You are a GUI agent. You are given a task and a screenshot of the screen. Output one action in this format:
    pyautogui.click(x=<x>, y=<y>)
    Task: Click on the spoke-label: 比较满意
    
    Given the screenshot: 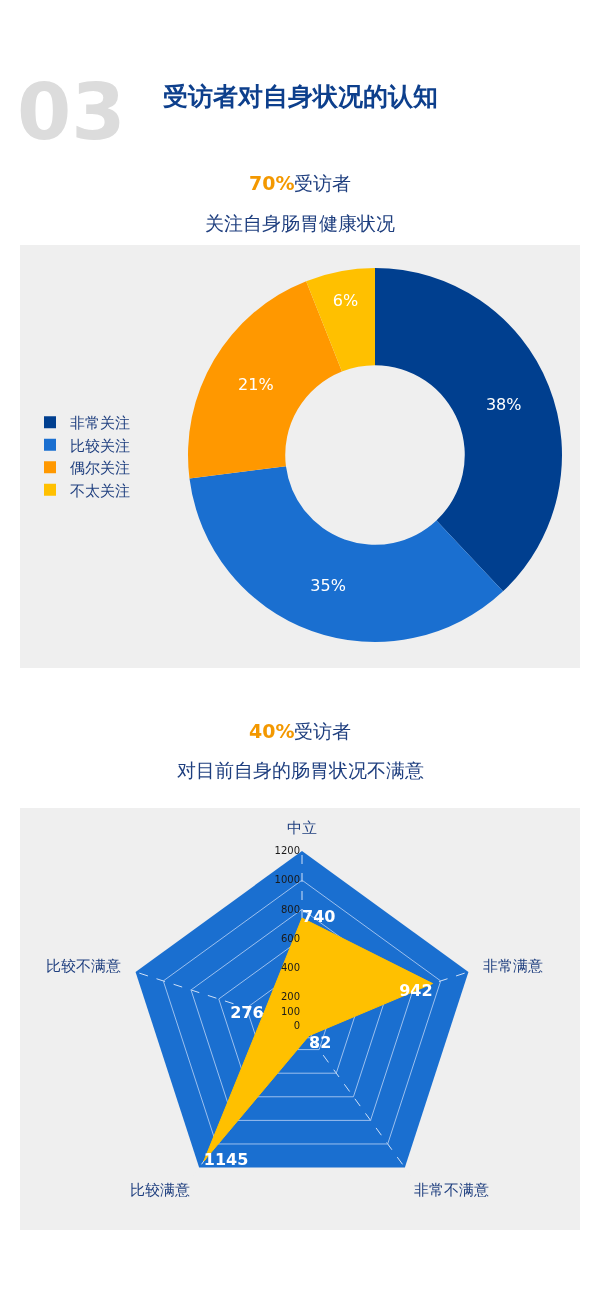 What is the action you would take?
    pyautogui.click(x=160, y=1190)
    